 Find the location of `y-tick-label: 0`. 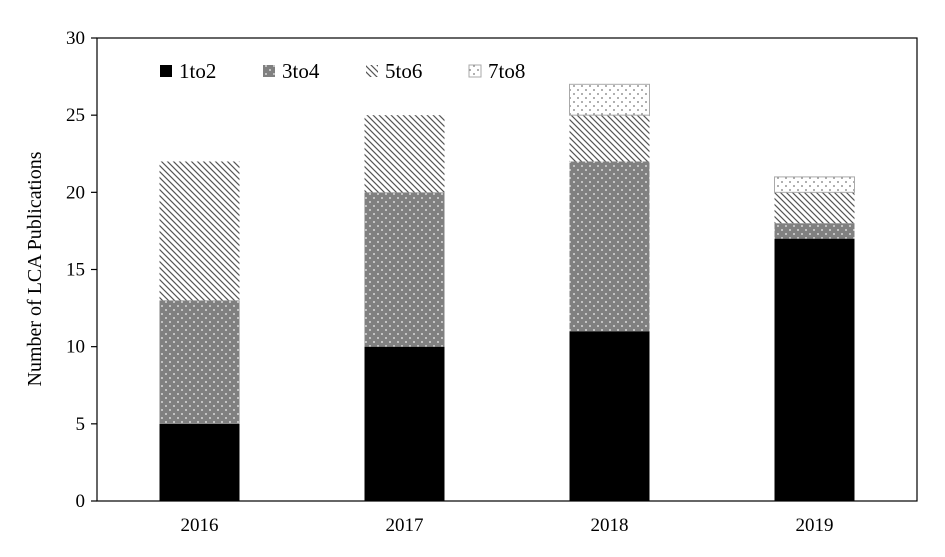

y-tick-label: 0 is located at coordinates (81, 501).